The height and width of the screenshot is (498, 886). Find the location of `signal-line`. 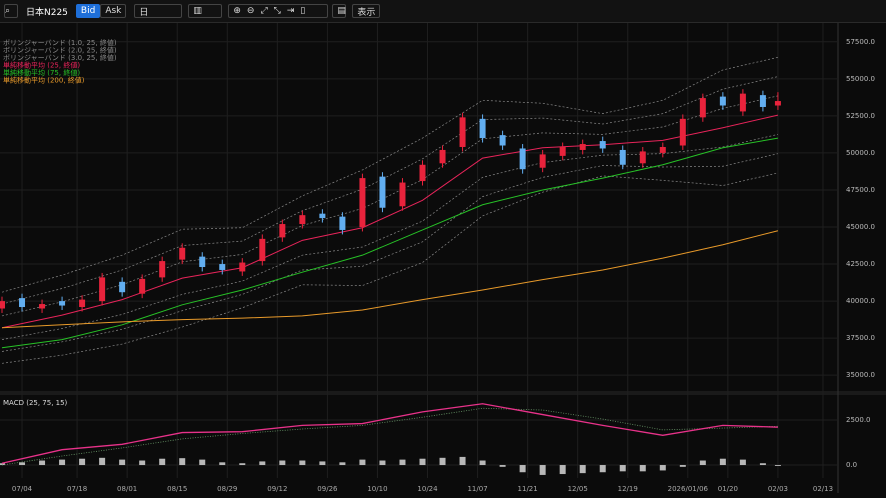

signal-line is located at coordinates (389, 436).